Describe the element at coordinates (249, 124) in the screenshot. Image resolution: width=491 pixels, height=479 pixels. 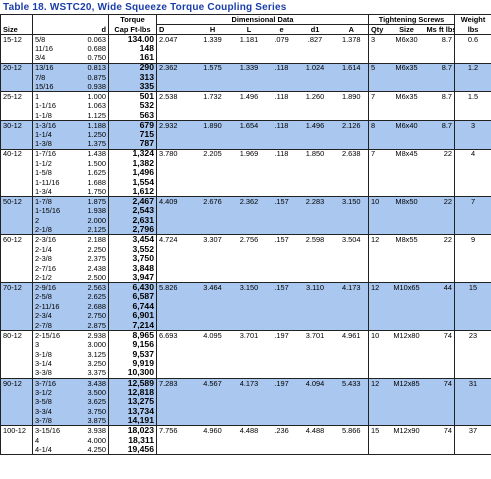
I see `cell-L: 1.654` at that location.